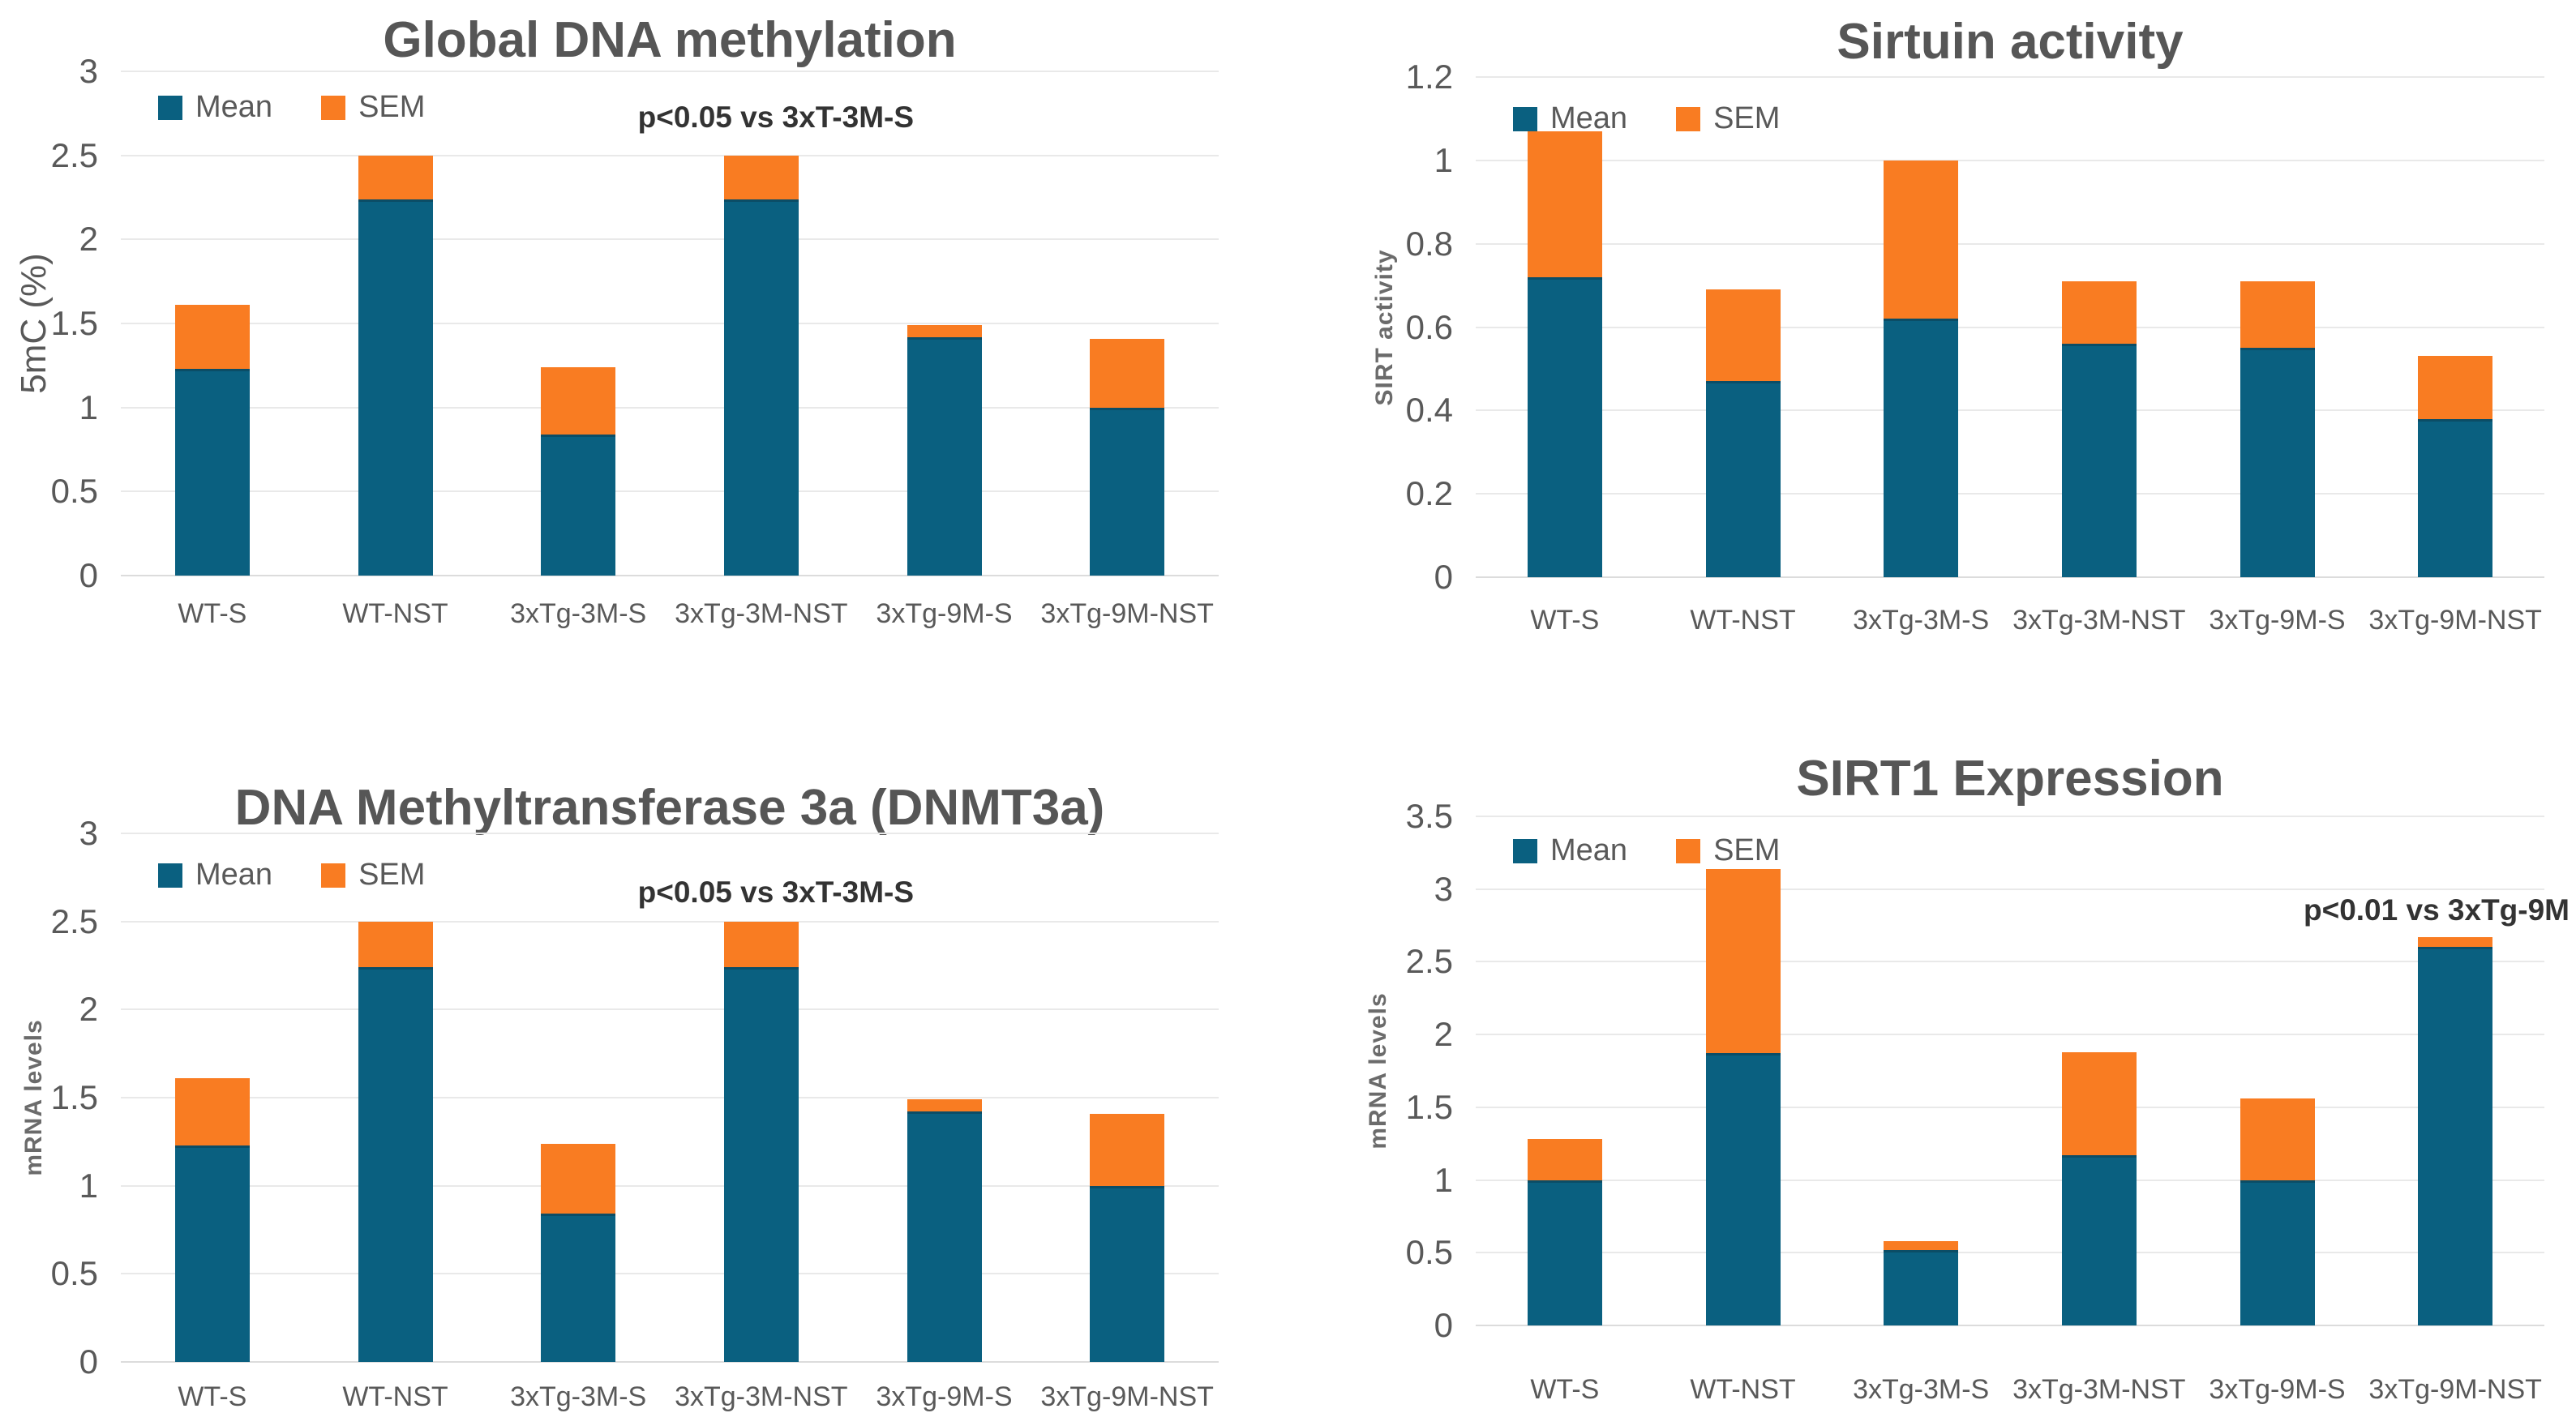 This screenshot has height=1413, width=2576. I want to click on chart-title: Global DNA methylation, so click(670, 40).